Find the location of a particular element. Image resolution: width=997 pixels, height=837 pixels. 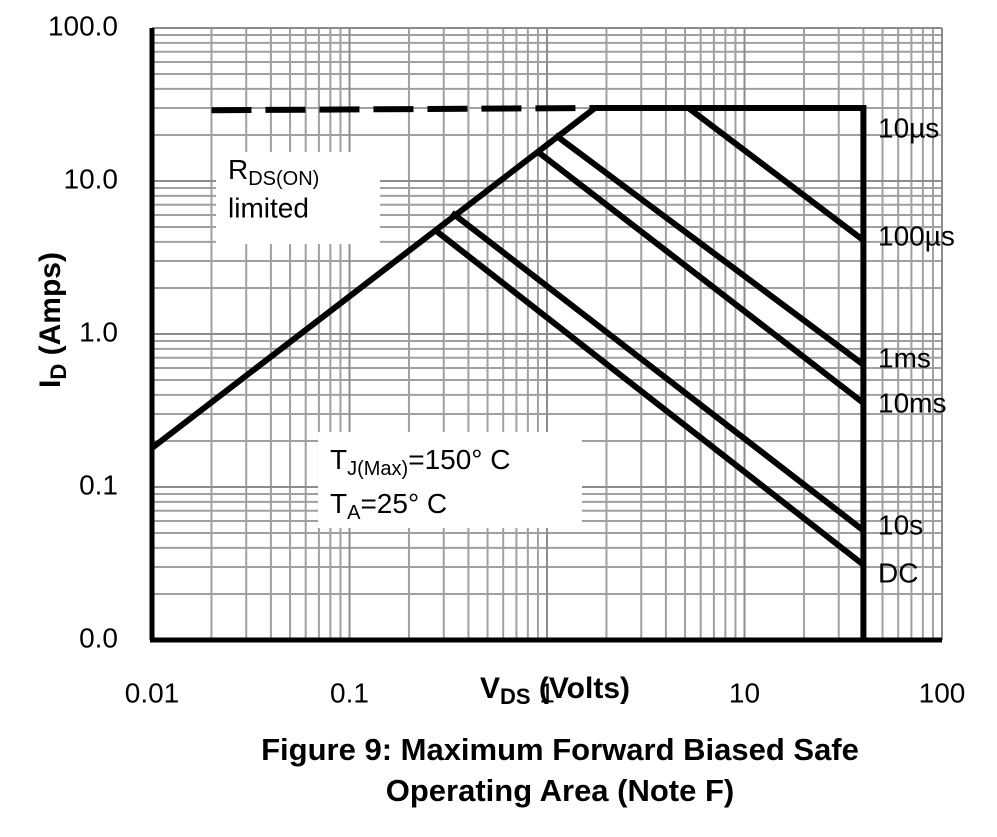

y-axis-label: ID (Amps) is located at coordinates (52, 320).